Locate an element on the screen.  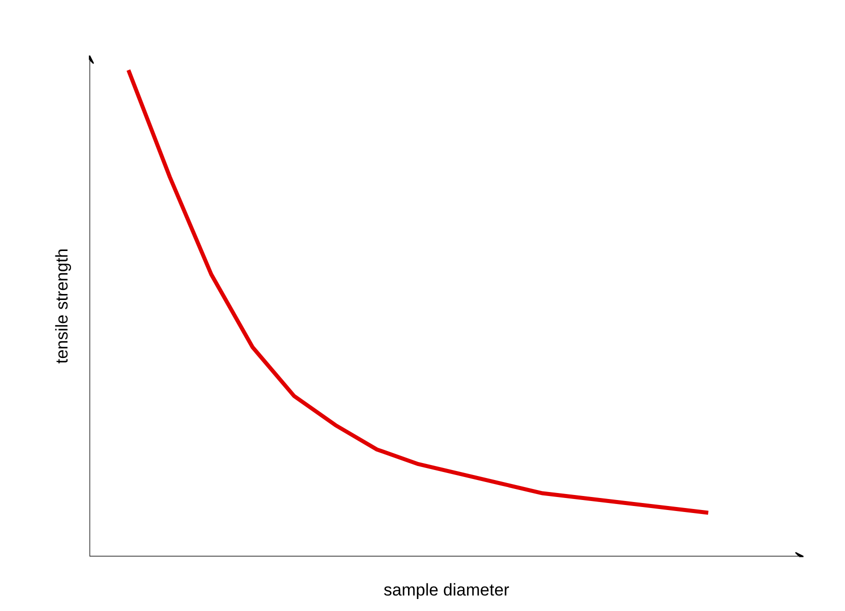
x-axis-title: sample diameter is located at coordinates (447, 590).